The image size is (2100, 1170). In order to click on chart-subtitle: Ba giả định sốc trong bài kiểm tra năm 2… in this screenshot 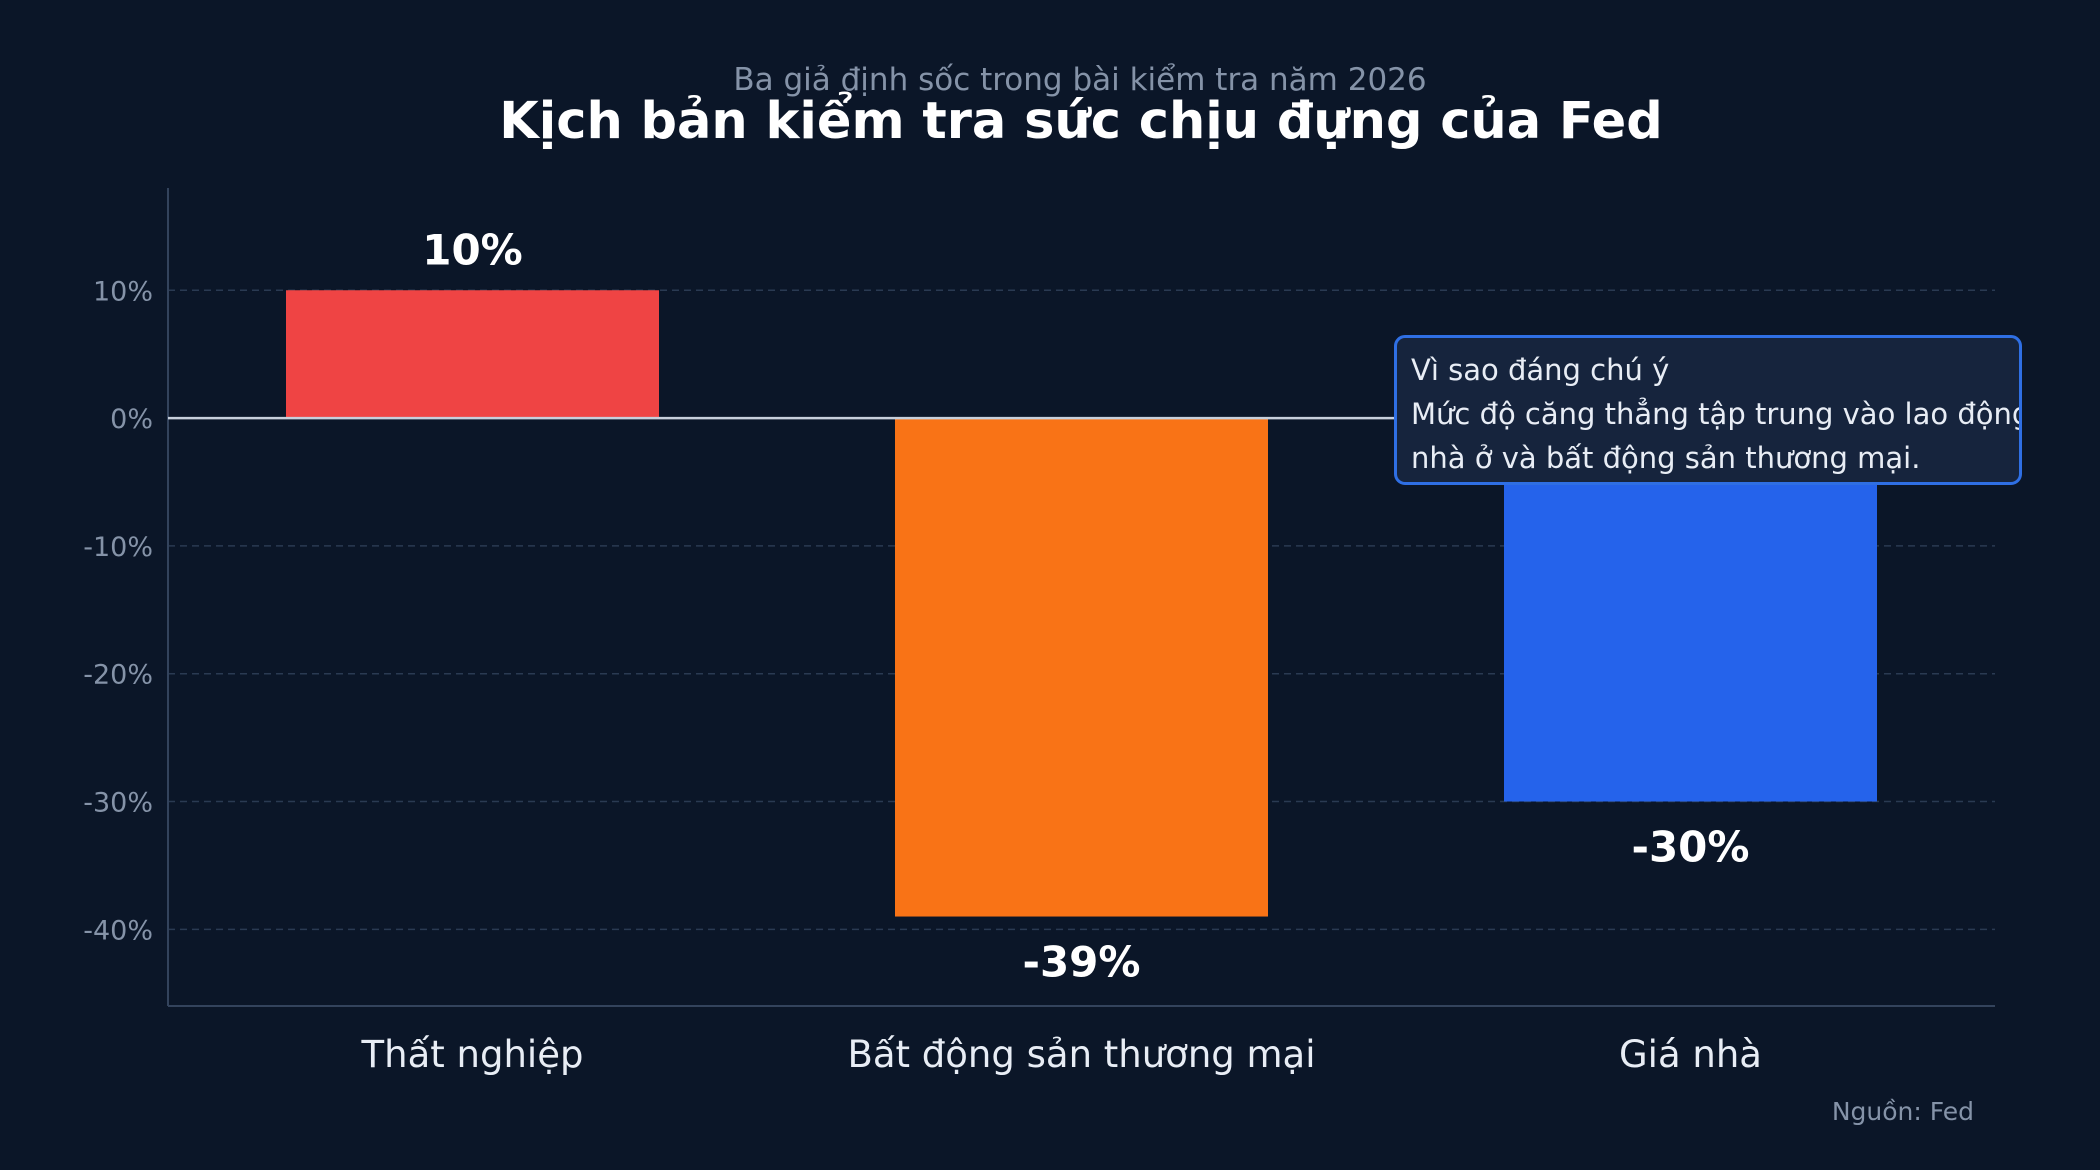, I will do `click(1080, 80)`.